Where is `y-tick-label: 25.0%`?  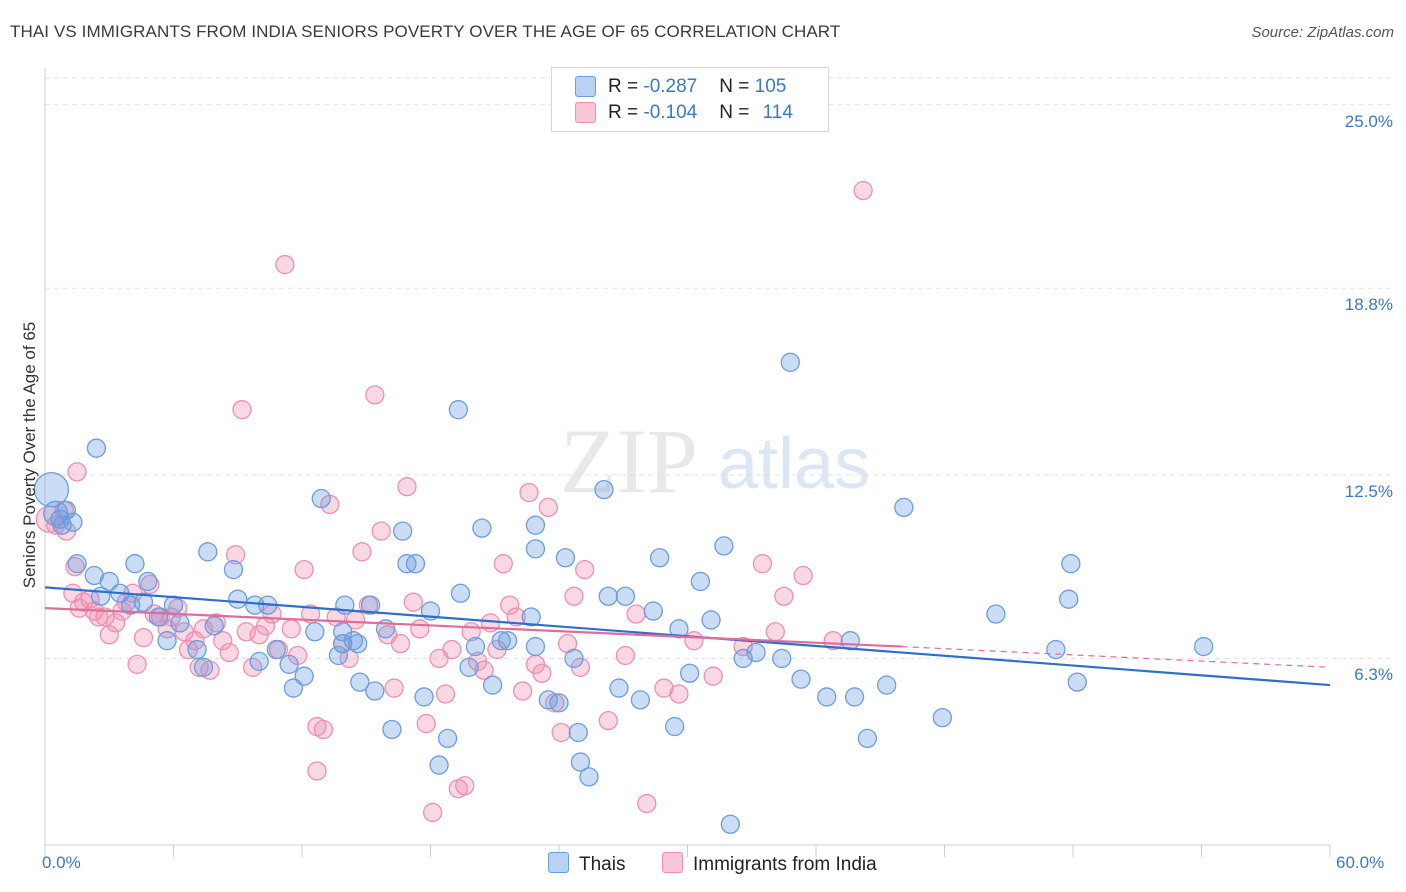
y-tick-label: 25.0% is located at coordinates (1368, 121).